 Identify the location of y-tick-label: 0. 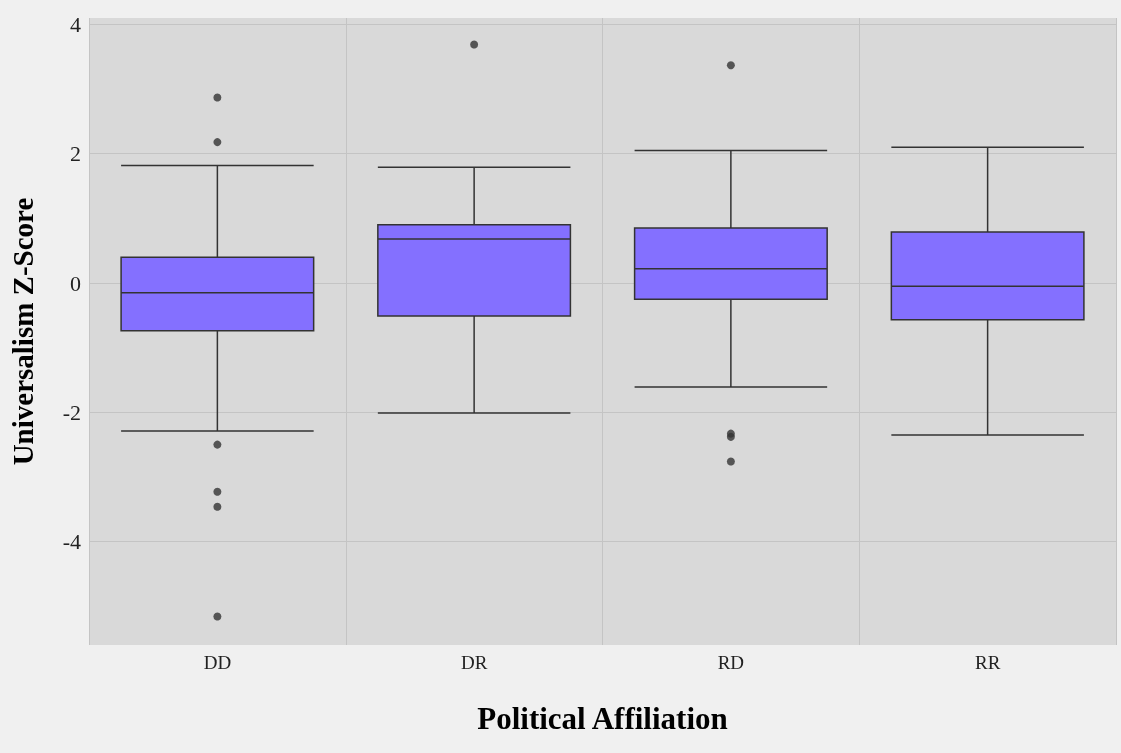
(75, 283).